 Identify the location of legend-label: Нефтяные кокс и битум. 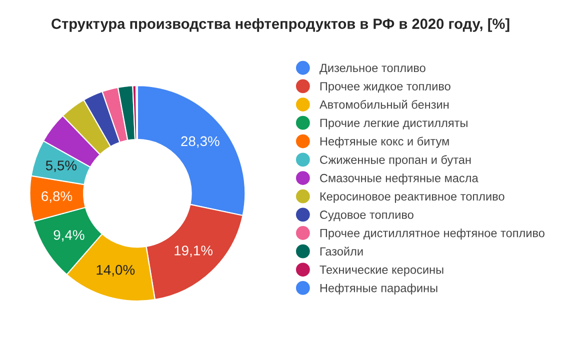
(384, 142).